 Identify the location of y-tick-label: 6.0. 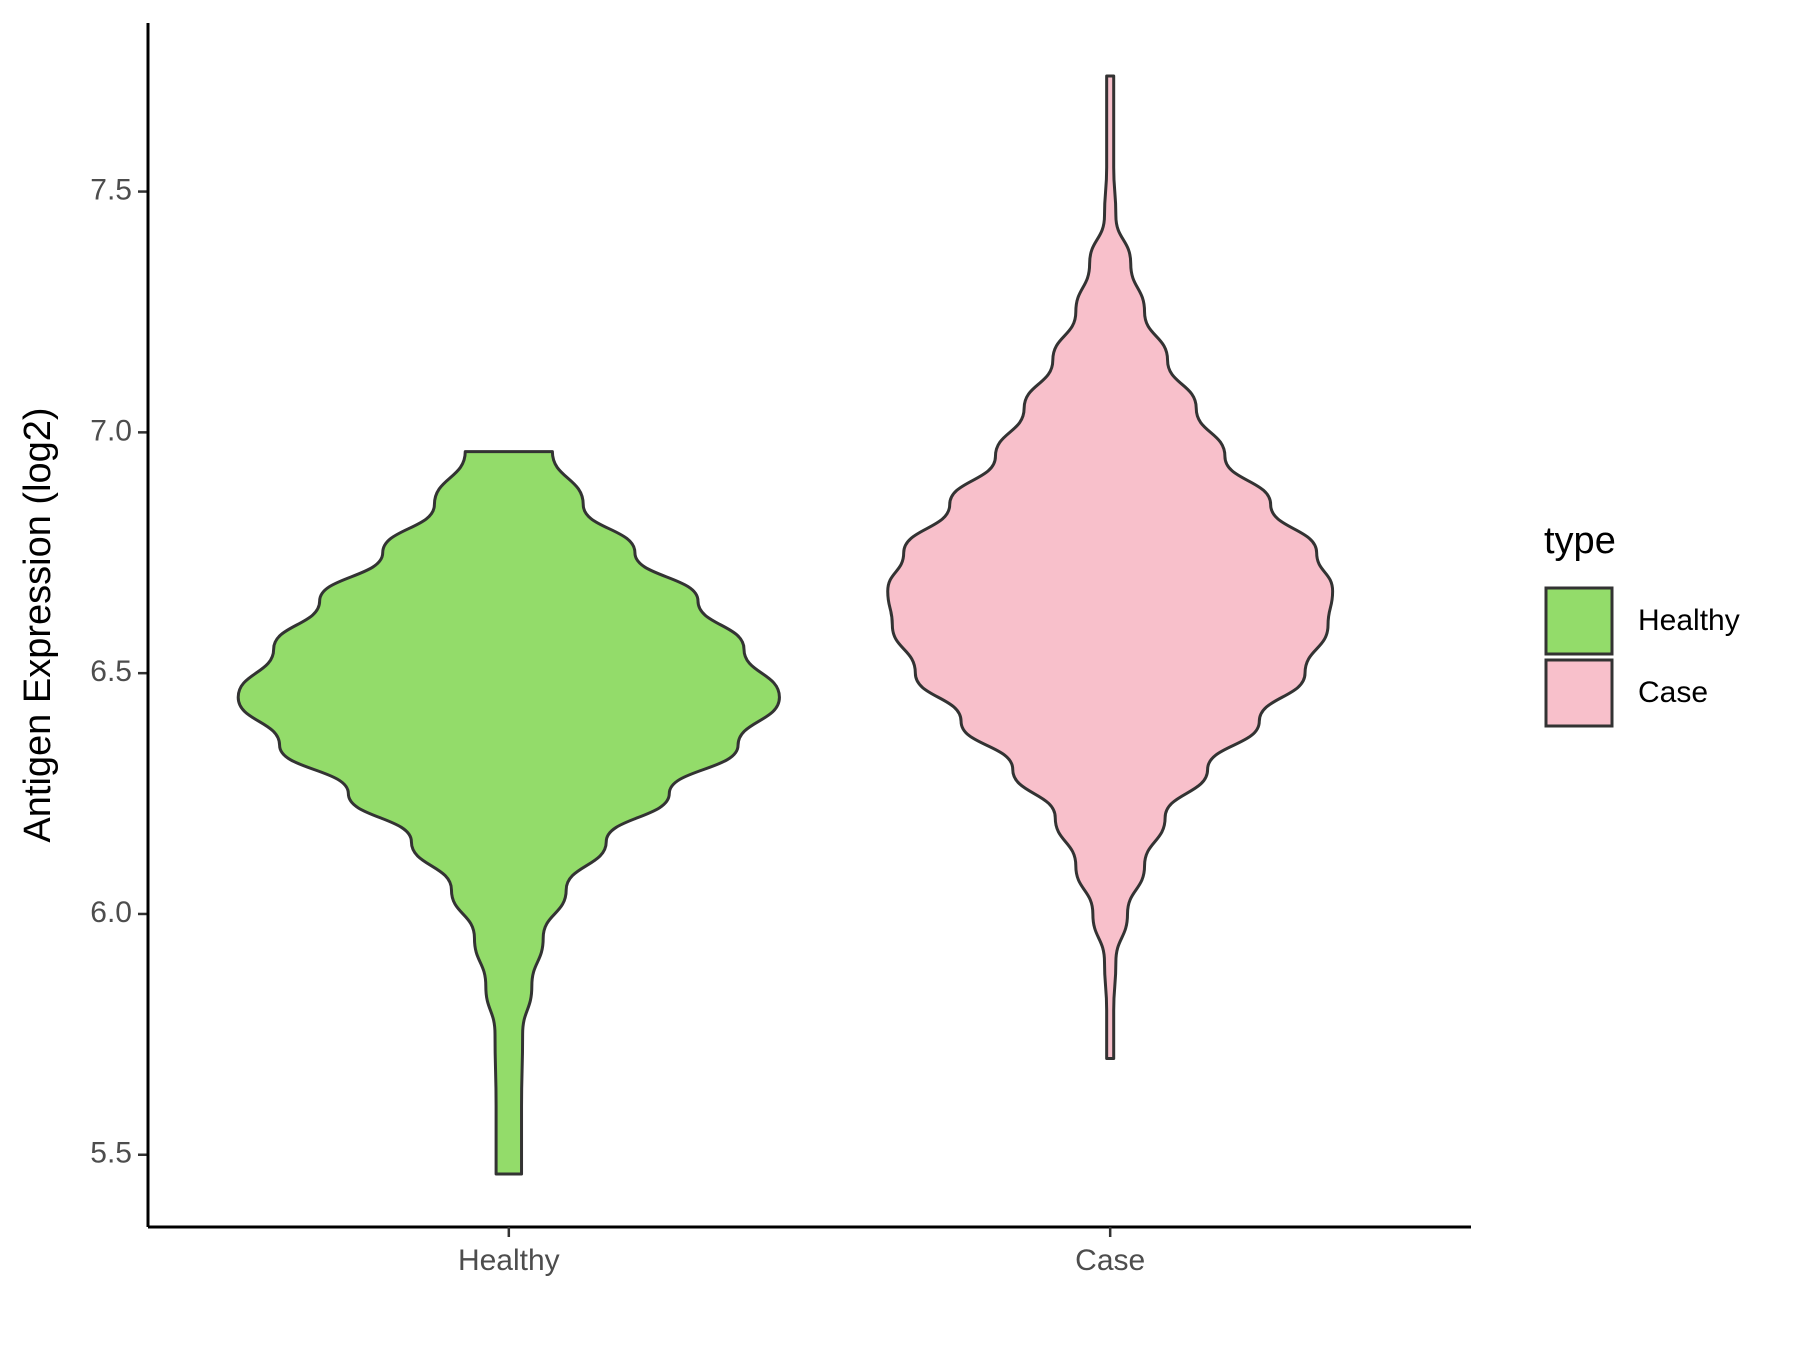
(111, 912).